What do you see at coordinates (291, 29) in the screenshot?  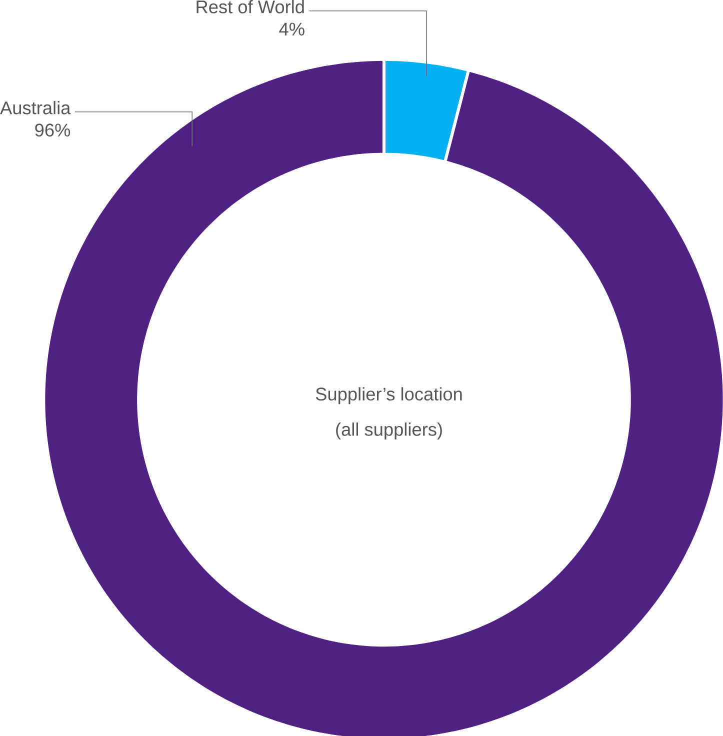 I see `data-label: 4%` at bounding box center [291, 29].